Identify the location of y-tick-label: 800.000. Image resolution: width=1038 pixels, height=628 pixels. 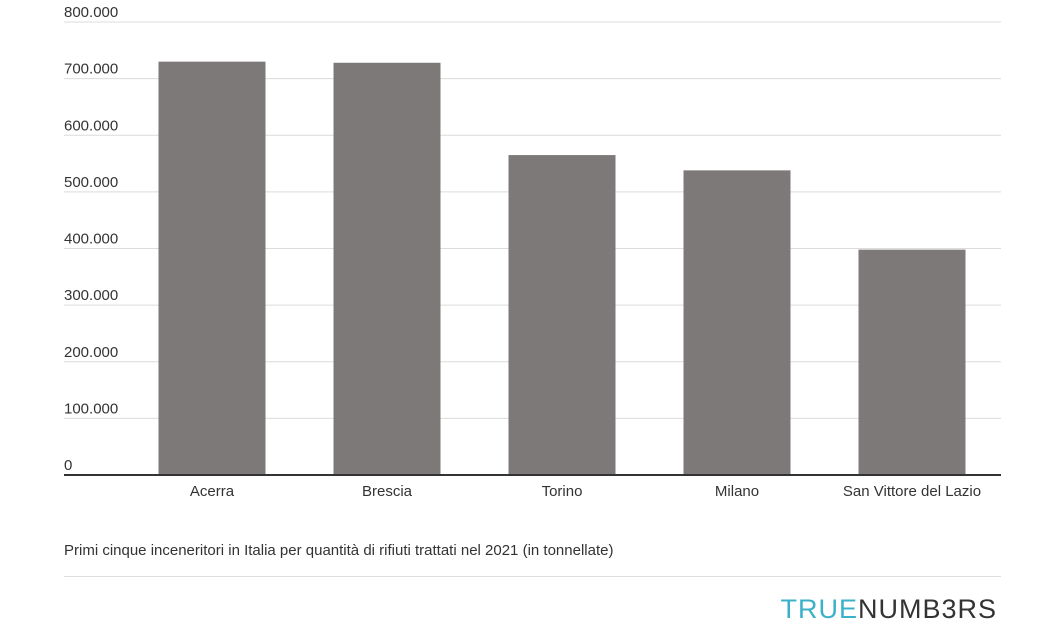
(91, 12).